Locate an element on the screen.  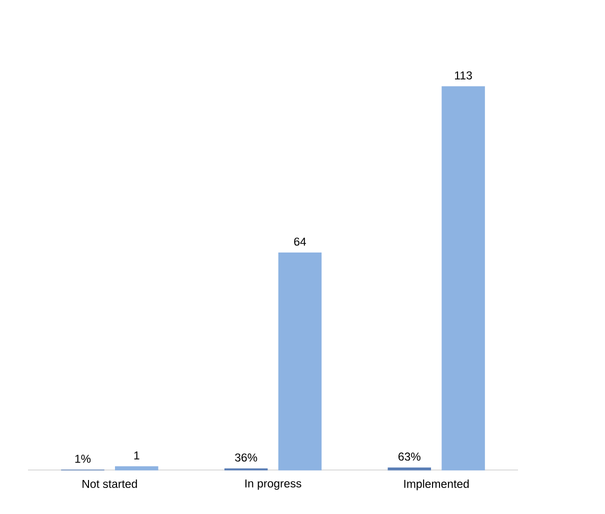
x-tick-label: Not started is located at coordinates (109, 484).